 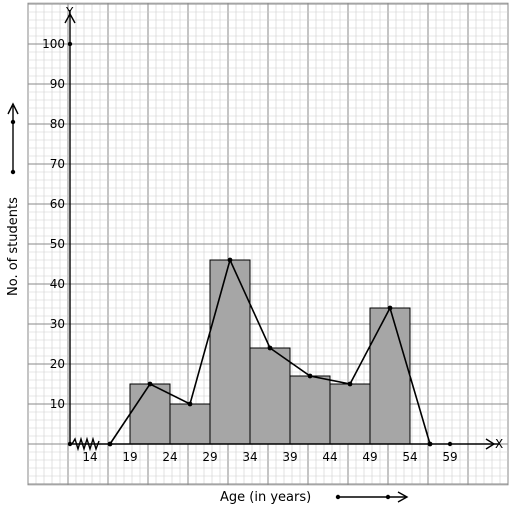 I want to click on x-tick-label: 44, so click(x=329, y=457).